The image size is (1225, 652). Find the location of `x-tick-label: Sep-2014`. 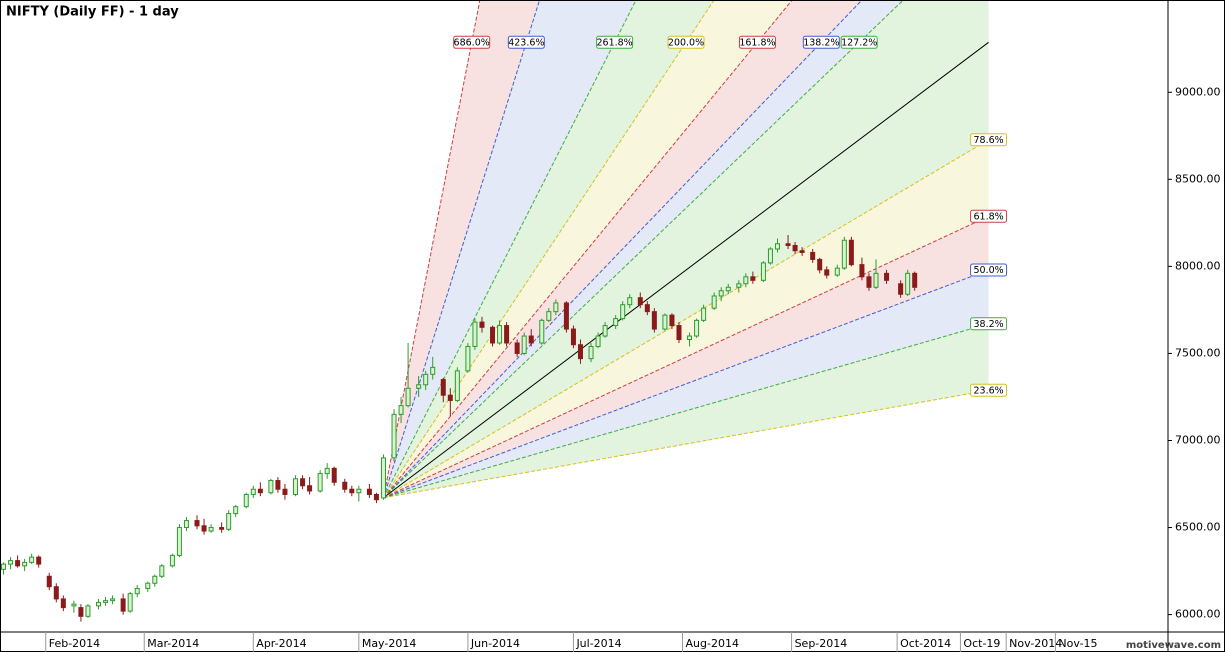

x-tick-label: Sep-2014 is located at coordinates (821, 643).